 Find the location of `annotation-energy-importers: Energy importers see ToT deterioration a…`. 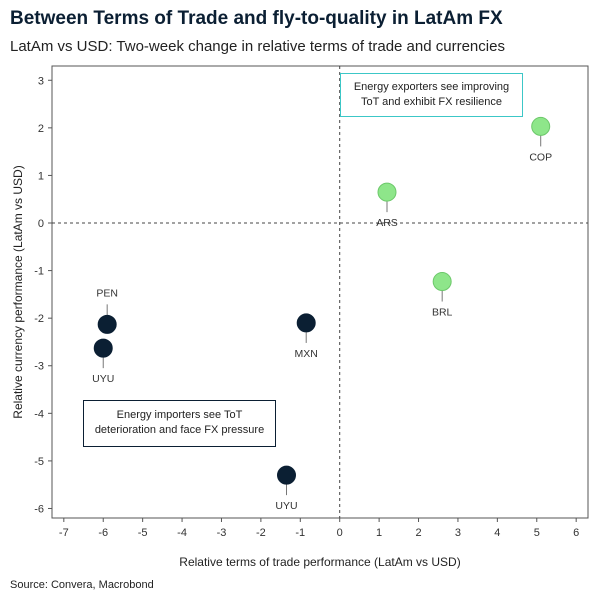

annotation-energy-importers: Energy importers see ToT deterioration a… is located at coordinates (179, 423).